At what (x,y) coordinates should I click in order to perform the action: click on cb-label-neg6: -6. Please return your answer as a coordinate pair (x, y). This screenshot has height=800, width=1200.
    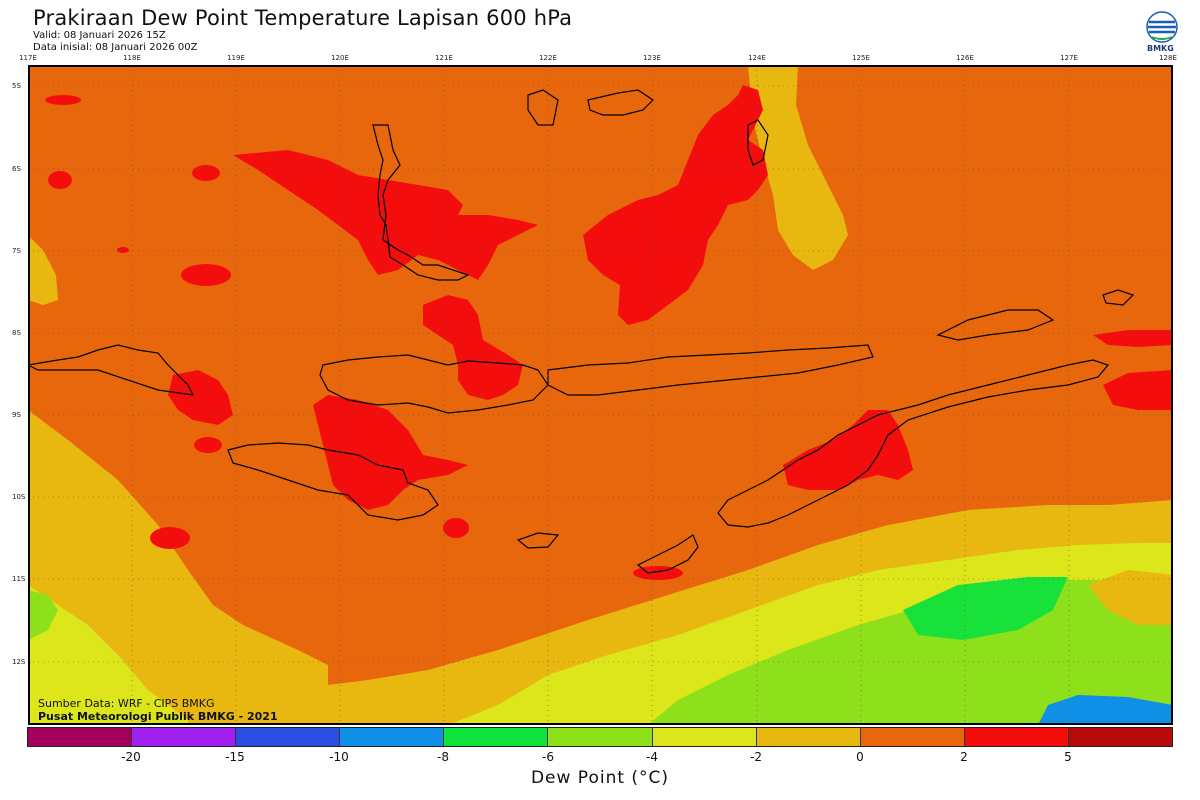
    Looking at the image, I should click on (548, 757).